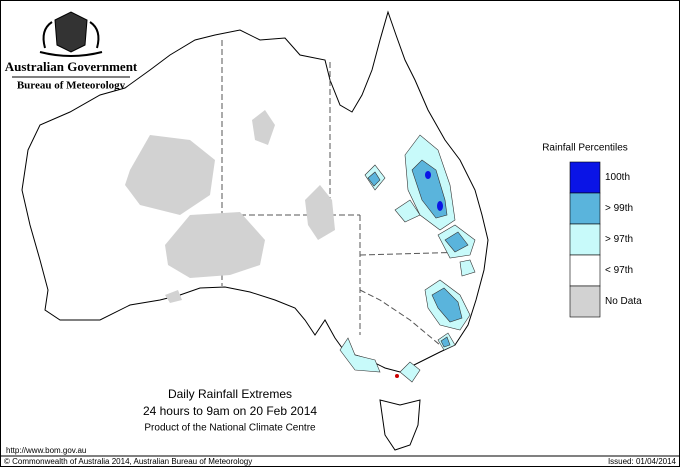 This screenshot has height=467, width=680. What do you see at coordinates (230, 206) in the screenshot?
I see `no-data-areas` at bounding box center [230, 206].